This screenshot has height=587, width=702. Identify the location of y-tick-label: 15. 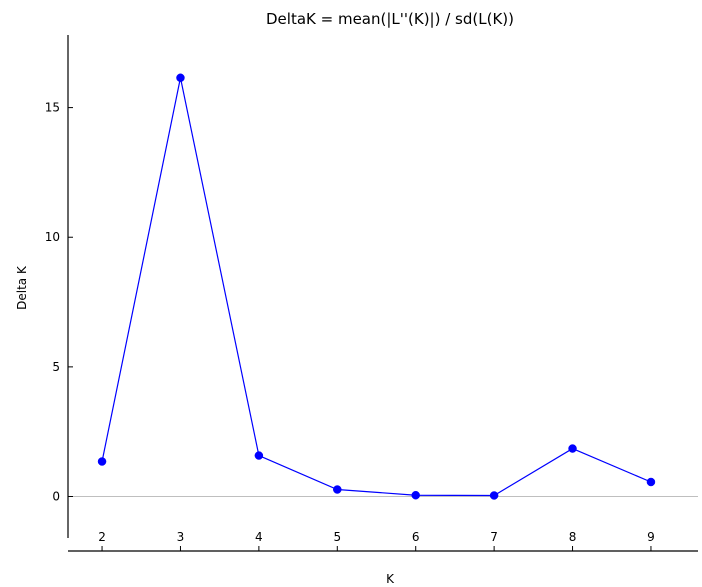
(52, 108).